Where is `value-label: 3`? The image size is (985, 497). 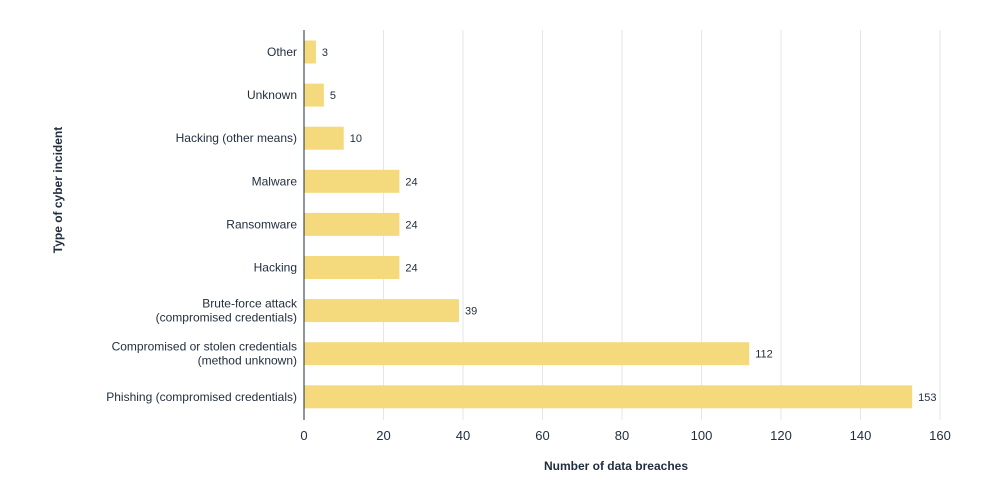 value-label: 3 is located at coordinates (325, 53).